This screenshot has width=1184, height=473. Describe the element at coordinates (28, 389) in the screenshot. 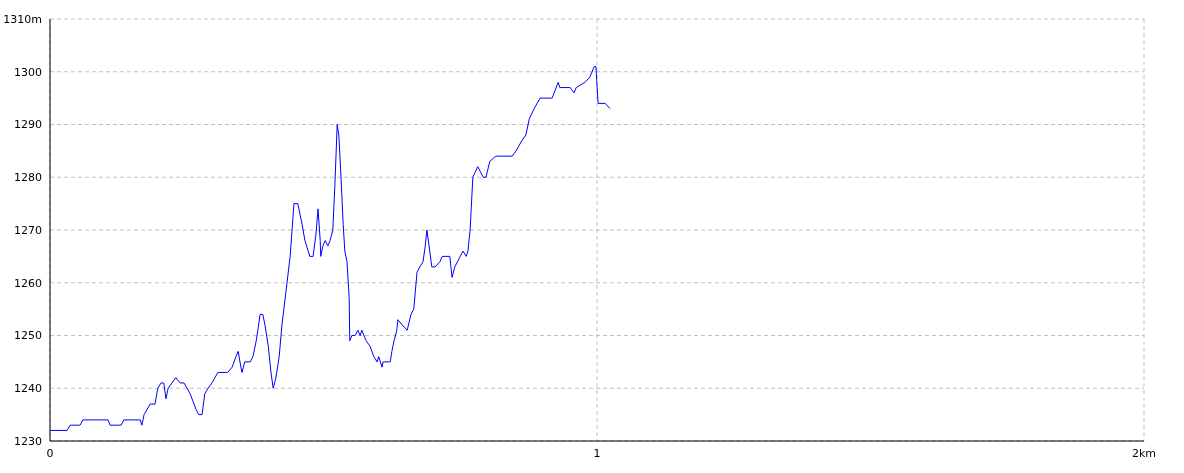

I see `y-tick-label: 1240` at that location.